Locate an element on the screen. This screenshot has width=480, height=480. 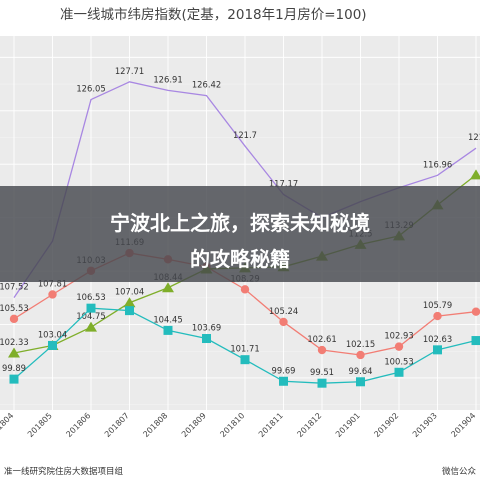
data-label: 102.15 is located at coordinates (360, 344).